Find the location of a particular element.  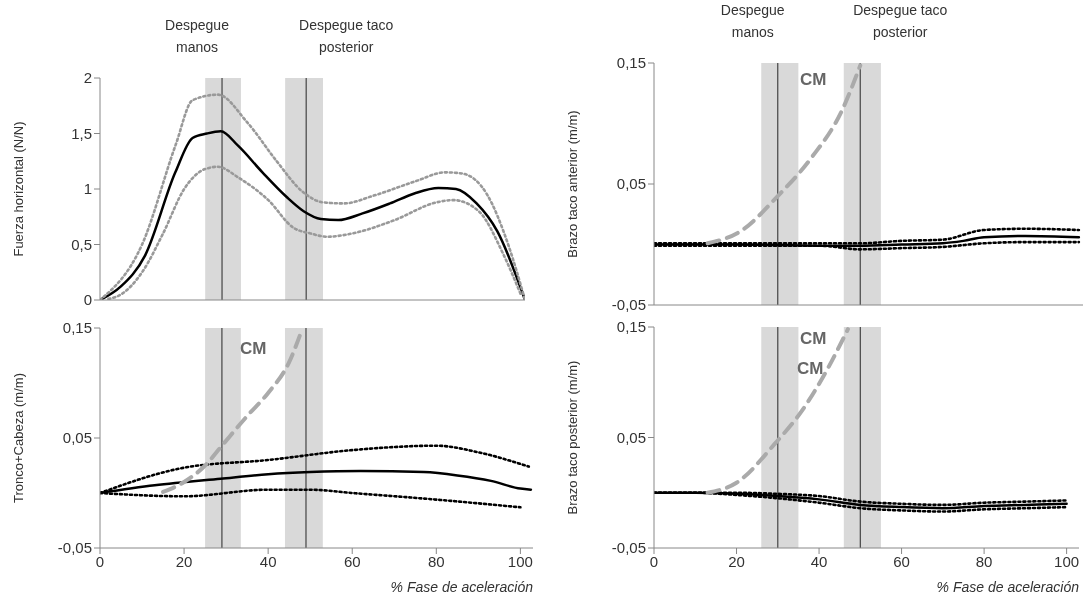

y-axis-title: Brazo taco anterior (m/m) is located at coordinates (572, 184).